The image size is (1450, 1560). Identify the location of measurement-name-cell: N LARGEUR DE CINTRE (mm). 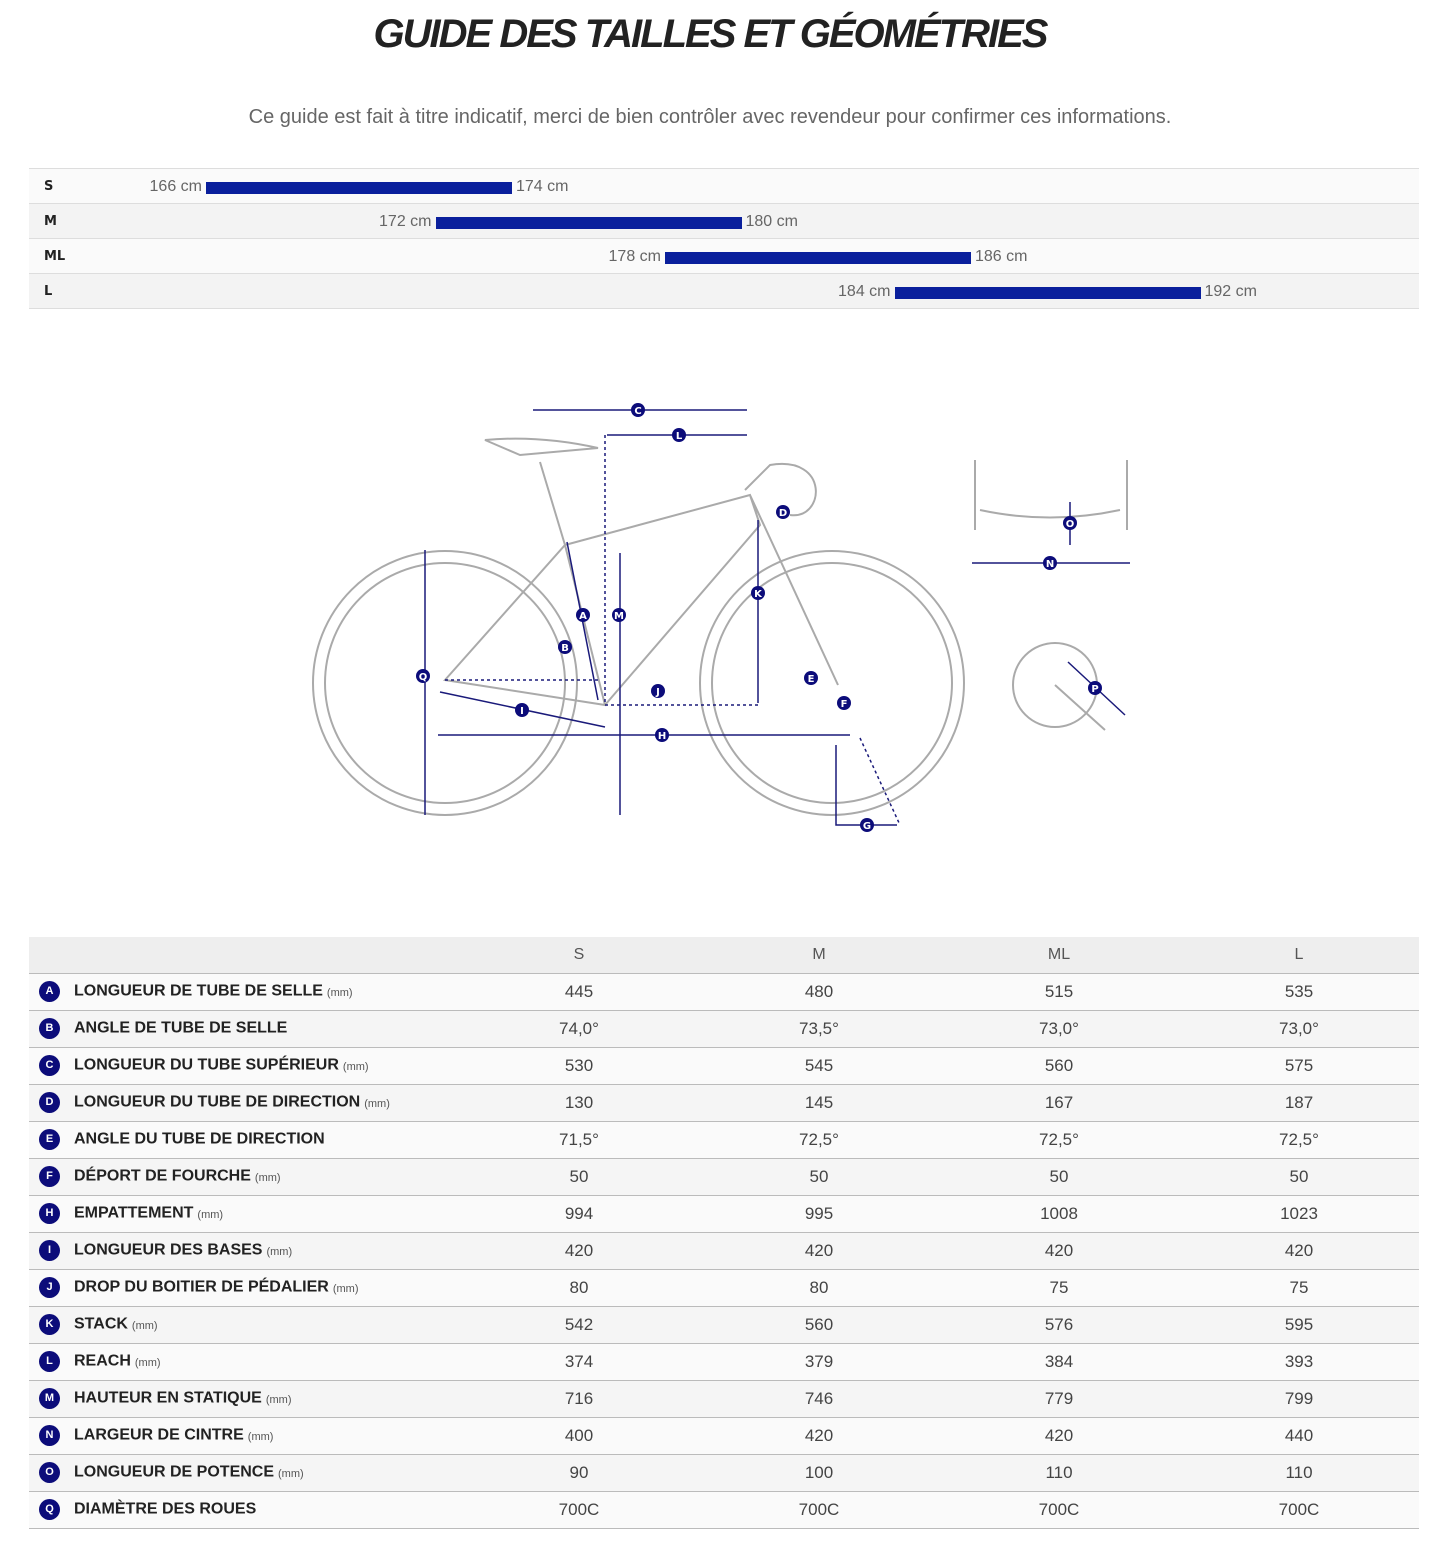
(244, 1436).